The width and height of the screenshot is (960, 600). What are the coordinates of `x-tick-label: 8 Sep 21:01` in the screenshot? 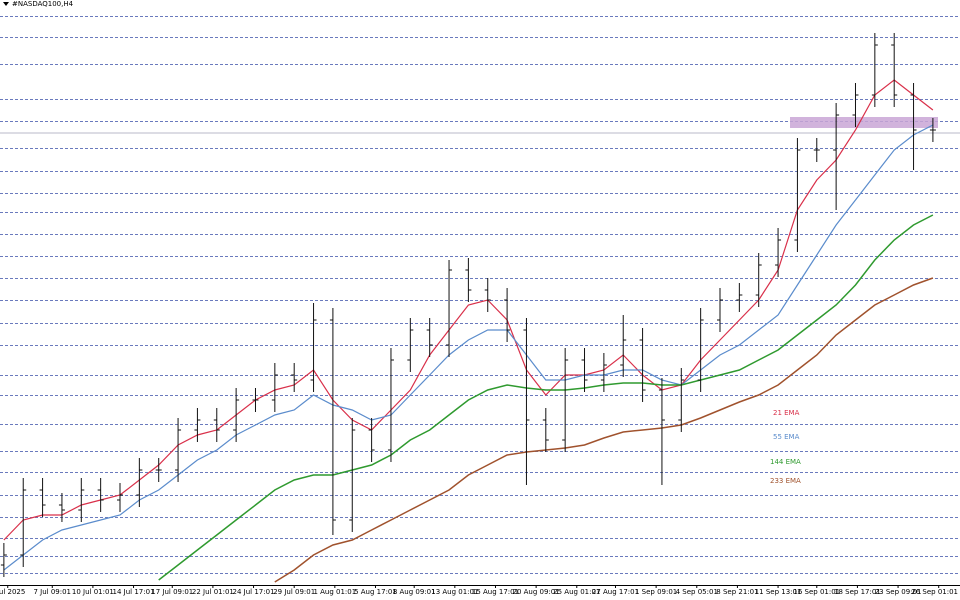 It's located at (737, 592).